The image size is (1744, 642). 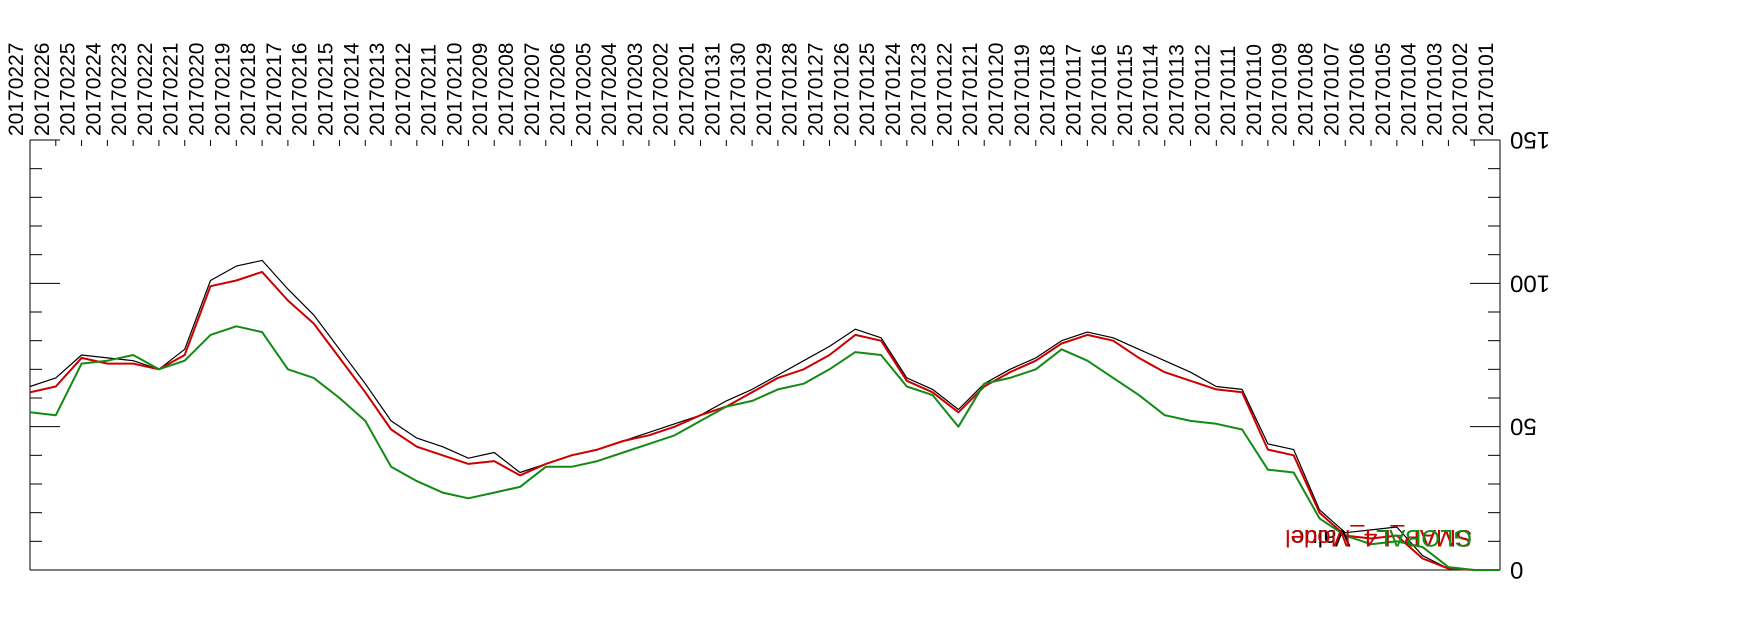 What do you see at coordinates (1305, 89) in the screenshot?
I see `x-date-label: 20170108` at bounding box center [1305, 89].